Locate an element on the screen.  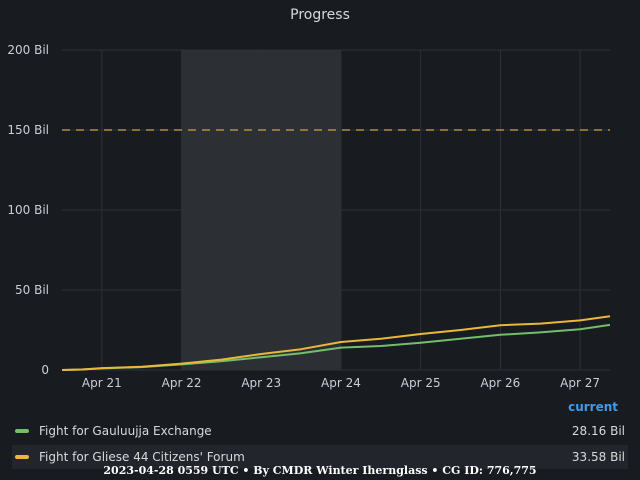
y-tick-label: 100 Bil is located at coordinates (28, 210).